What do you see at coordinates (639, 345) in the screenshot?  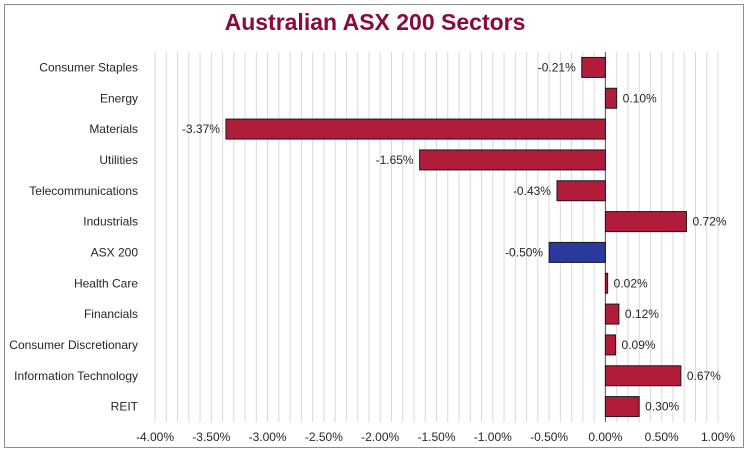 I see `data-label: 0.09%` at bounding box center [639, 345].